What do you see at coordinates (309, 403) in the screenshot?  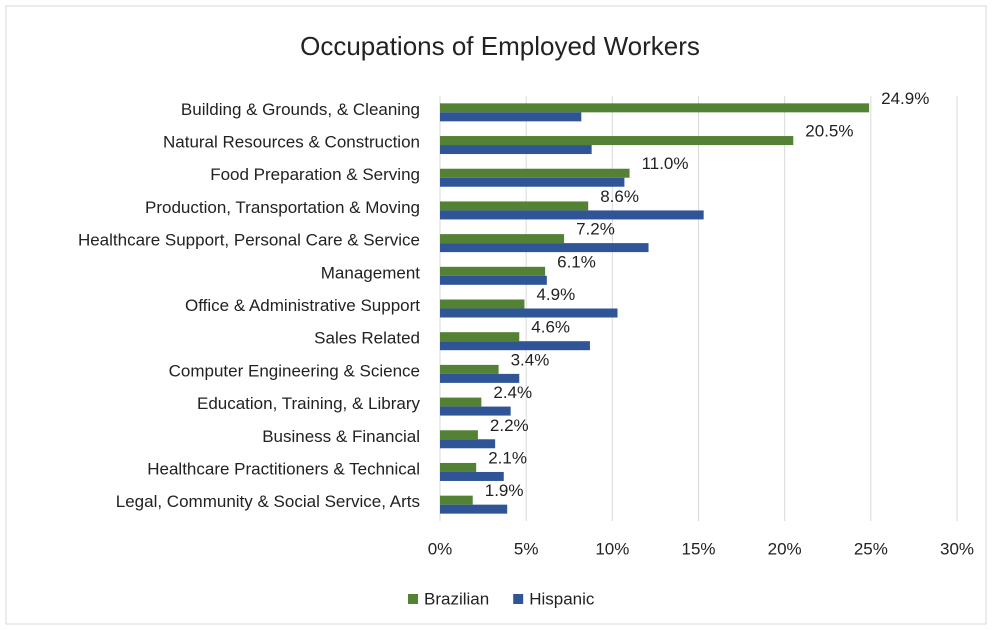 I see `y-tick-label: Education, Training, & Library` at bounding box center [309, 403].